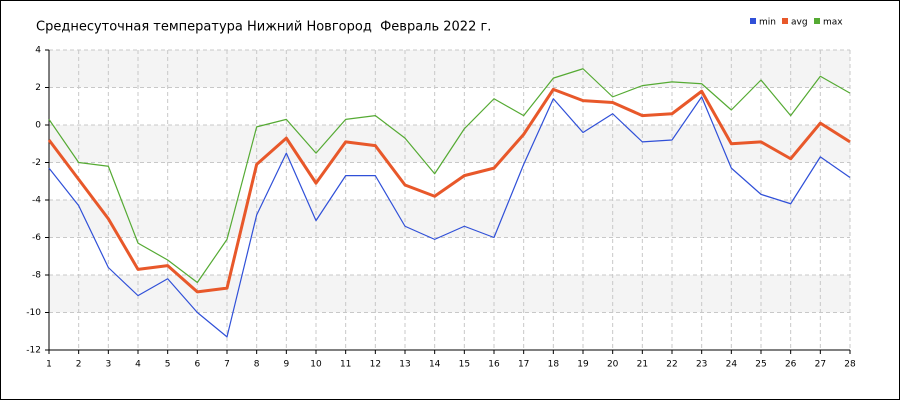 The image size is (900, 400). Describe the element at coordinates (791, 365) in the screenshot. I see `x-tick-label: 26` at that location.